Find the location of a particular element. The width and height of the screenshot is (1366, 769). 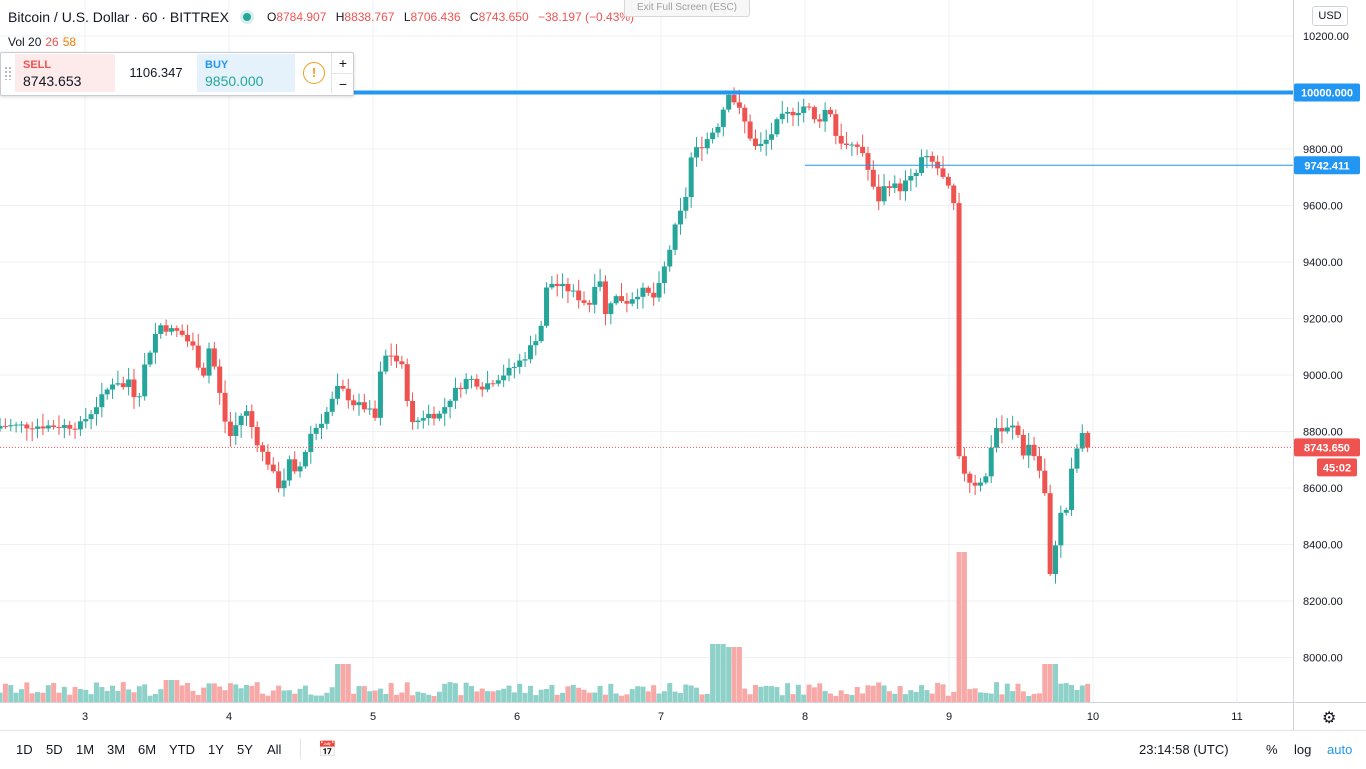

y-tick-label: 8800.00 is located at coordinates (1323, 433).